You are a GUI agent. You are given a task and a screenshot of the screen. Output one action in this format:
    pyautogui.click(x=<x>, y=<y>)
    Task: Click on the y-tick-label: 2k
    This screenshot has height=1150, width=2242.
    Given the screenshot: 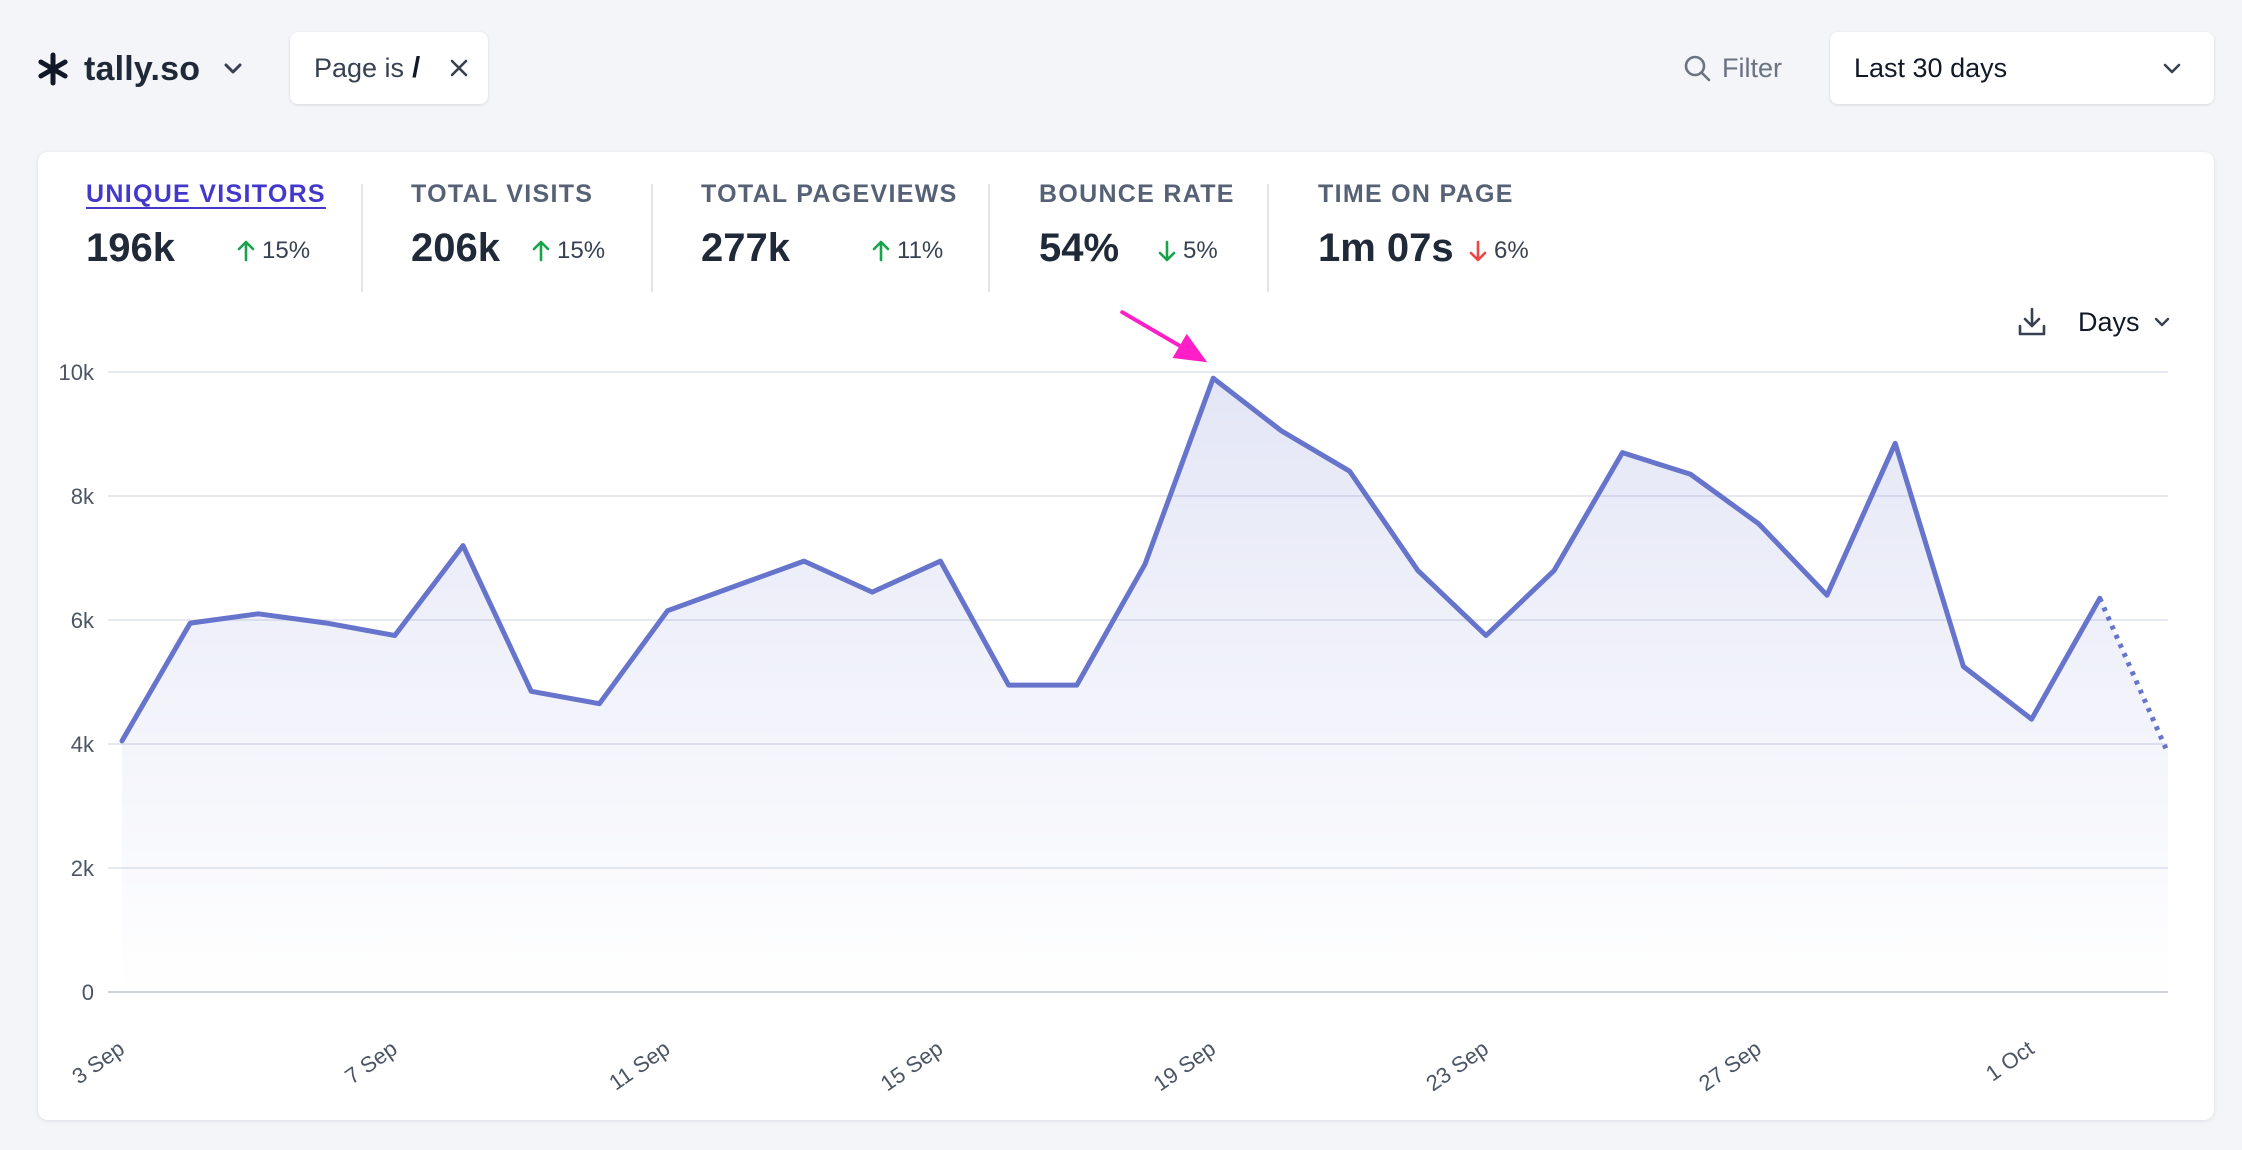 What is the action you would take?
    pyautogui.click(x=83, y=868)
    